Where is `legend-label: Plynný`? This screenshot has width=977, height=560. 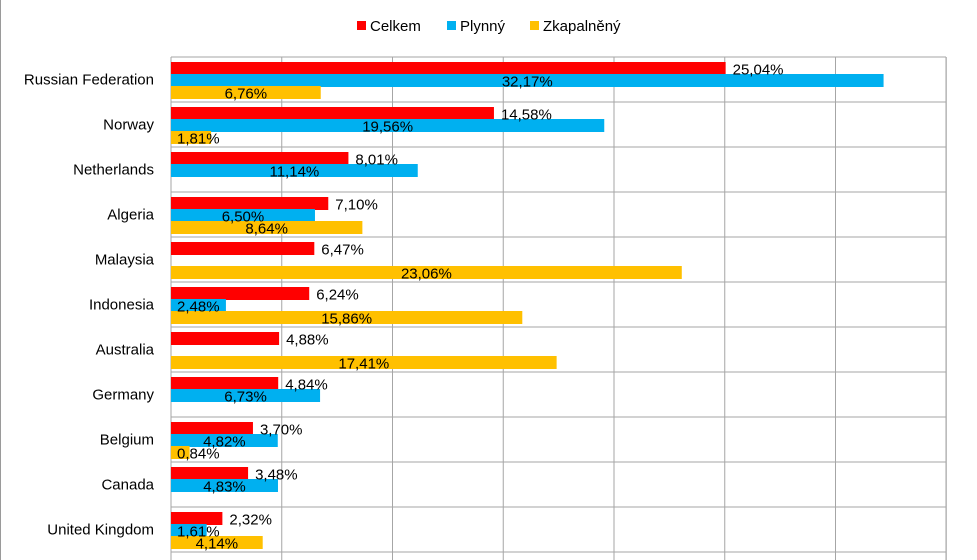
legend-label: Plynný is located at coordinates (483, 26).